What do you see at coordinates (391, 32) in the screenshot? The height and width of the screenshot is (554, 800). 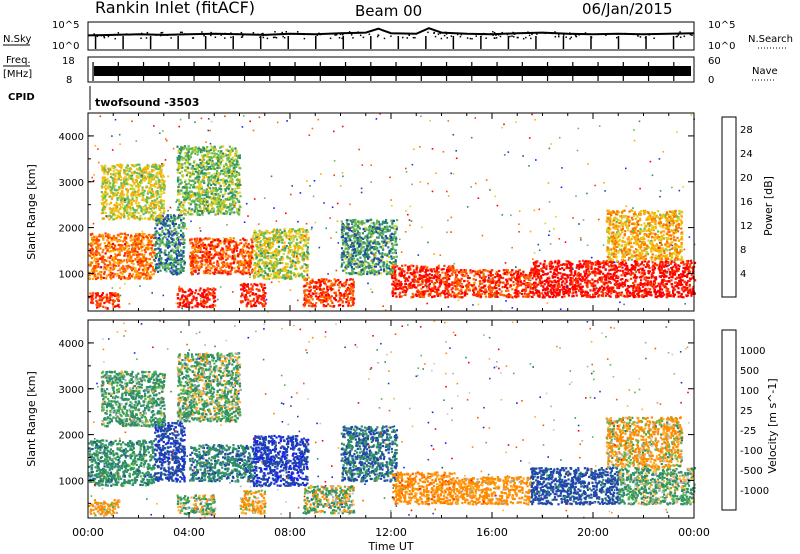 I see `nsky-line` at bounding box center [391, 32].